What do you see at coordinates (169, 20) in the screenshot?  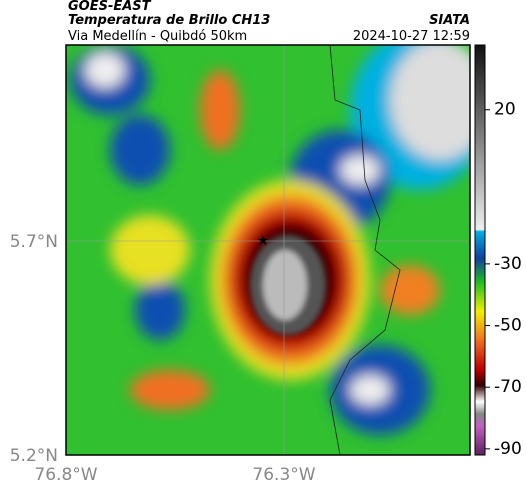 I see `title: Temperatura de Brillo CH13` at bounding box center [169, 20].